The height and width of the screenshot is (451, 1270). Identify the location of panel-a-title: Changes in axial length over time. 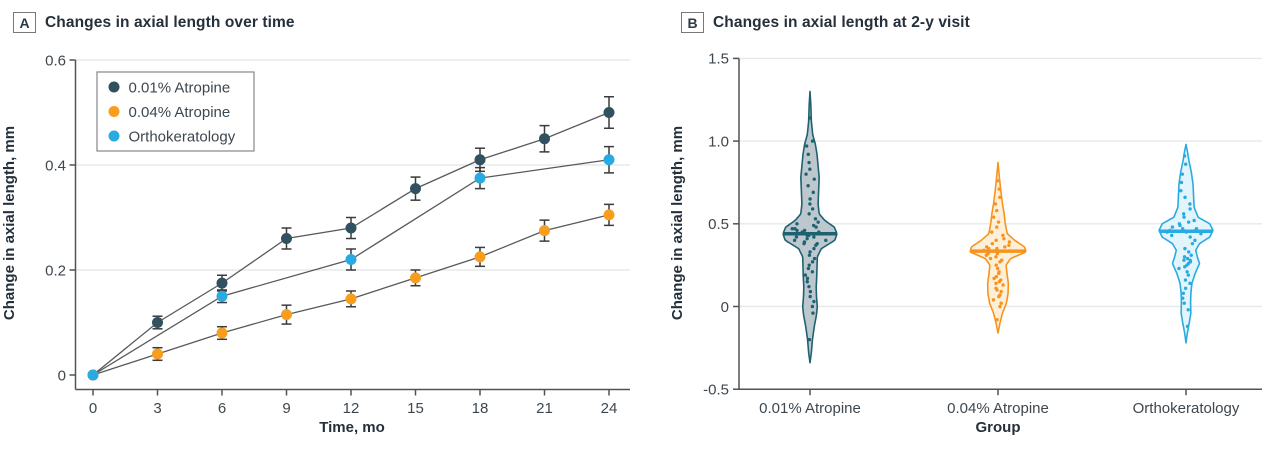
(170, 22).